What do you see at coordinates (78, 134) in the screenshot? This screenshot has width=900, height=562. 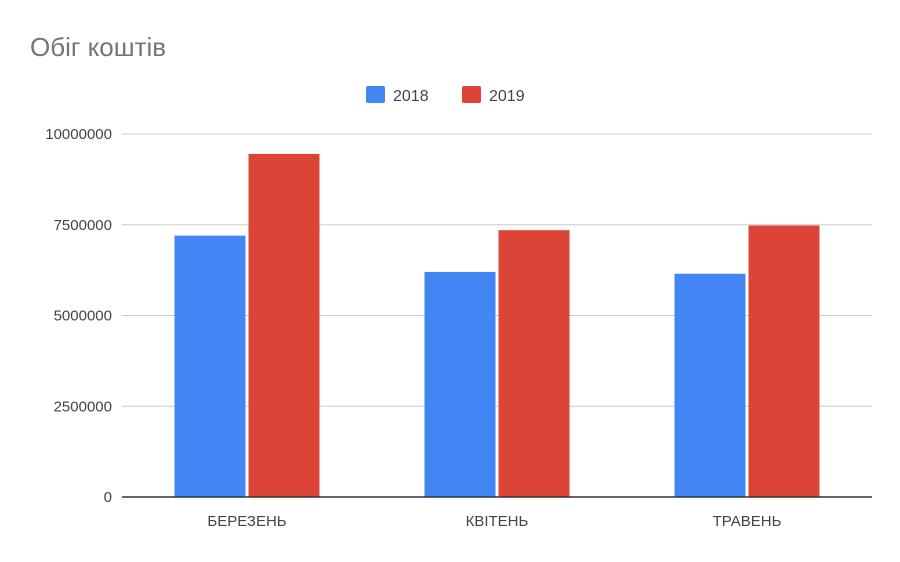 I see `y-tick-label: 10000000` at bounding box center [78, 134].